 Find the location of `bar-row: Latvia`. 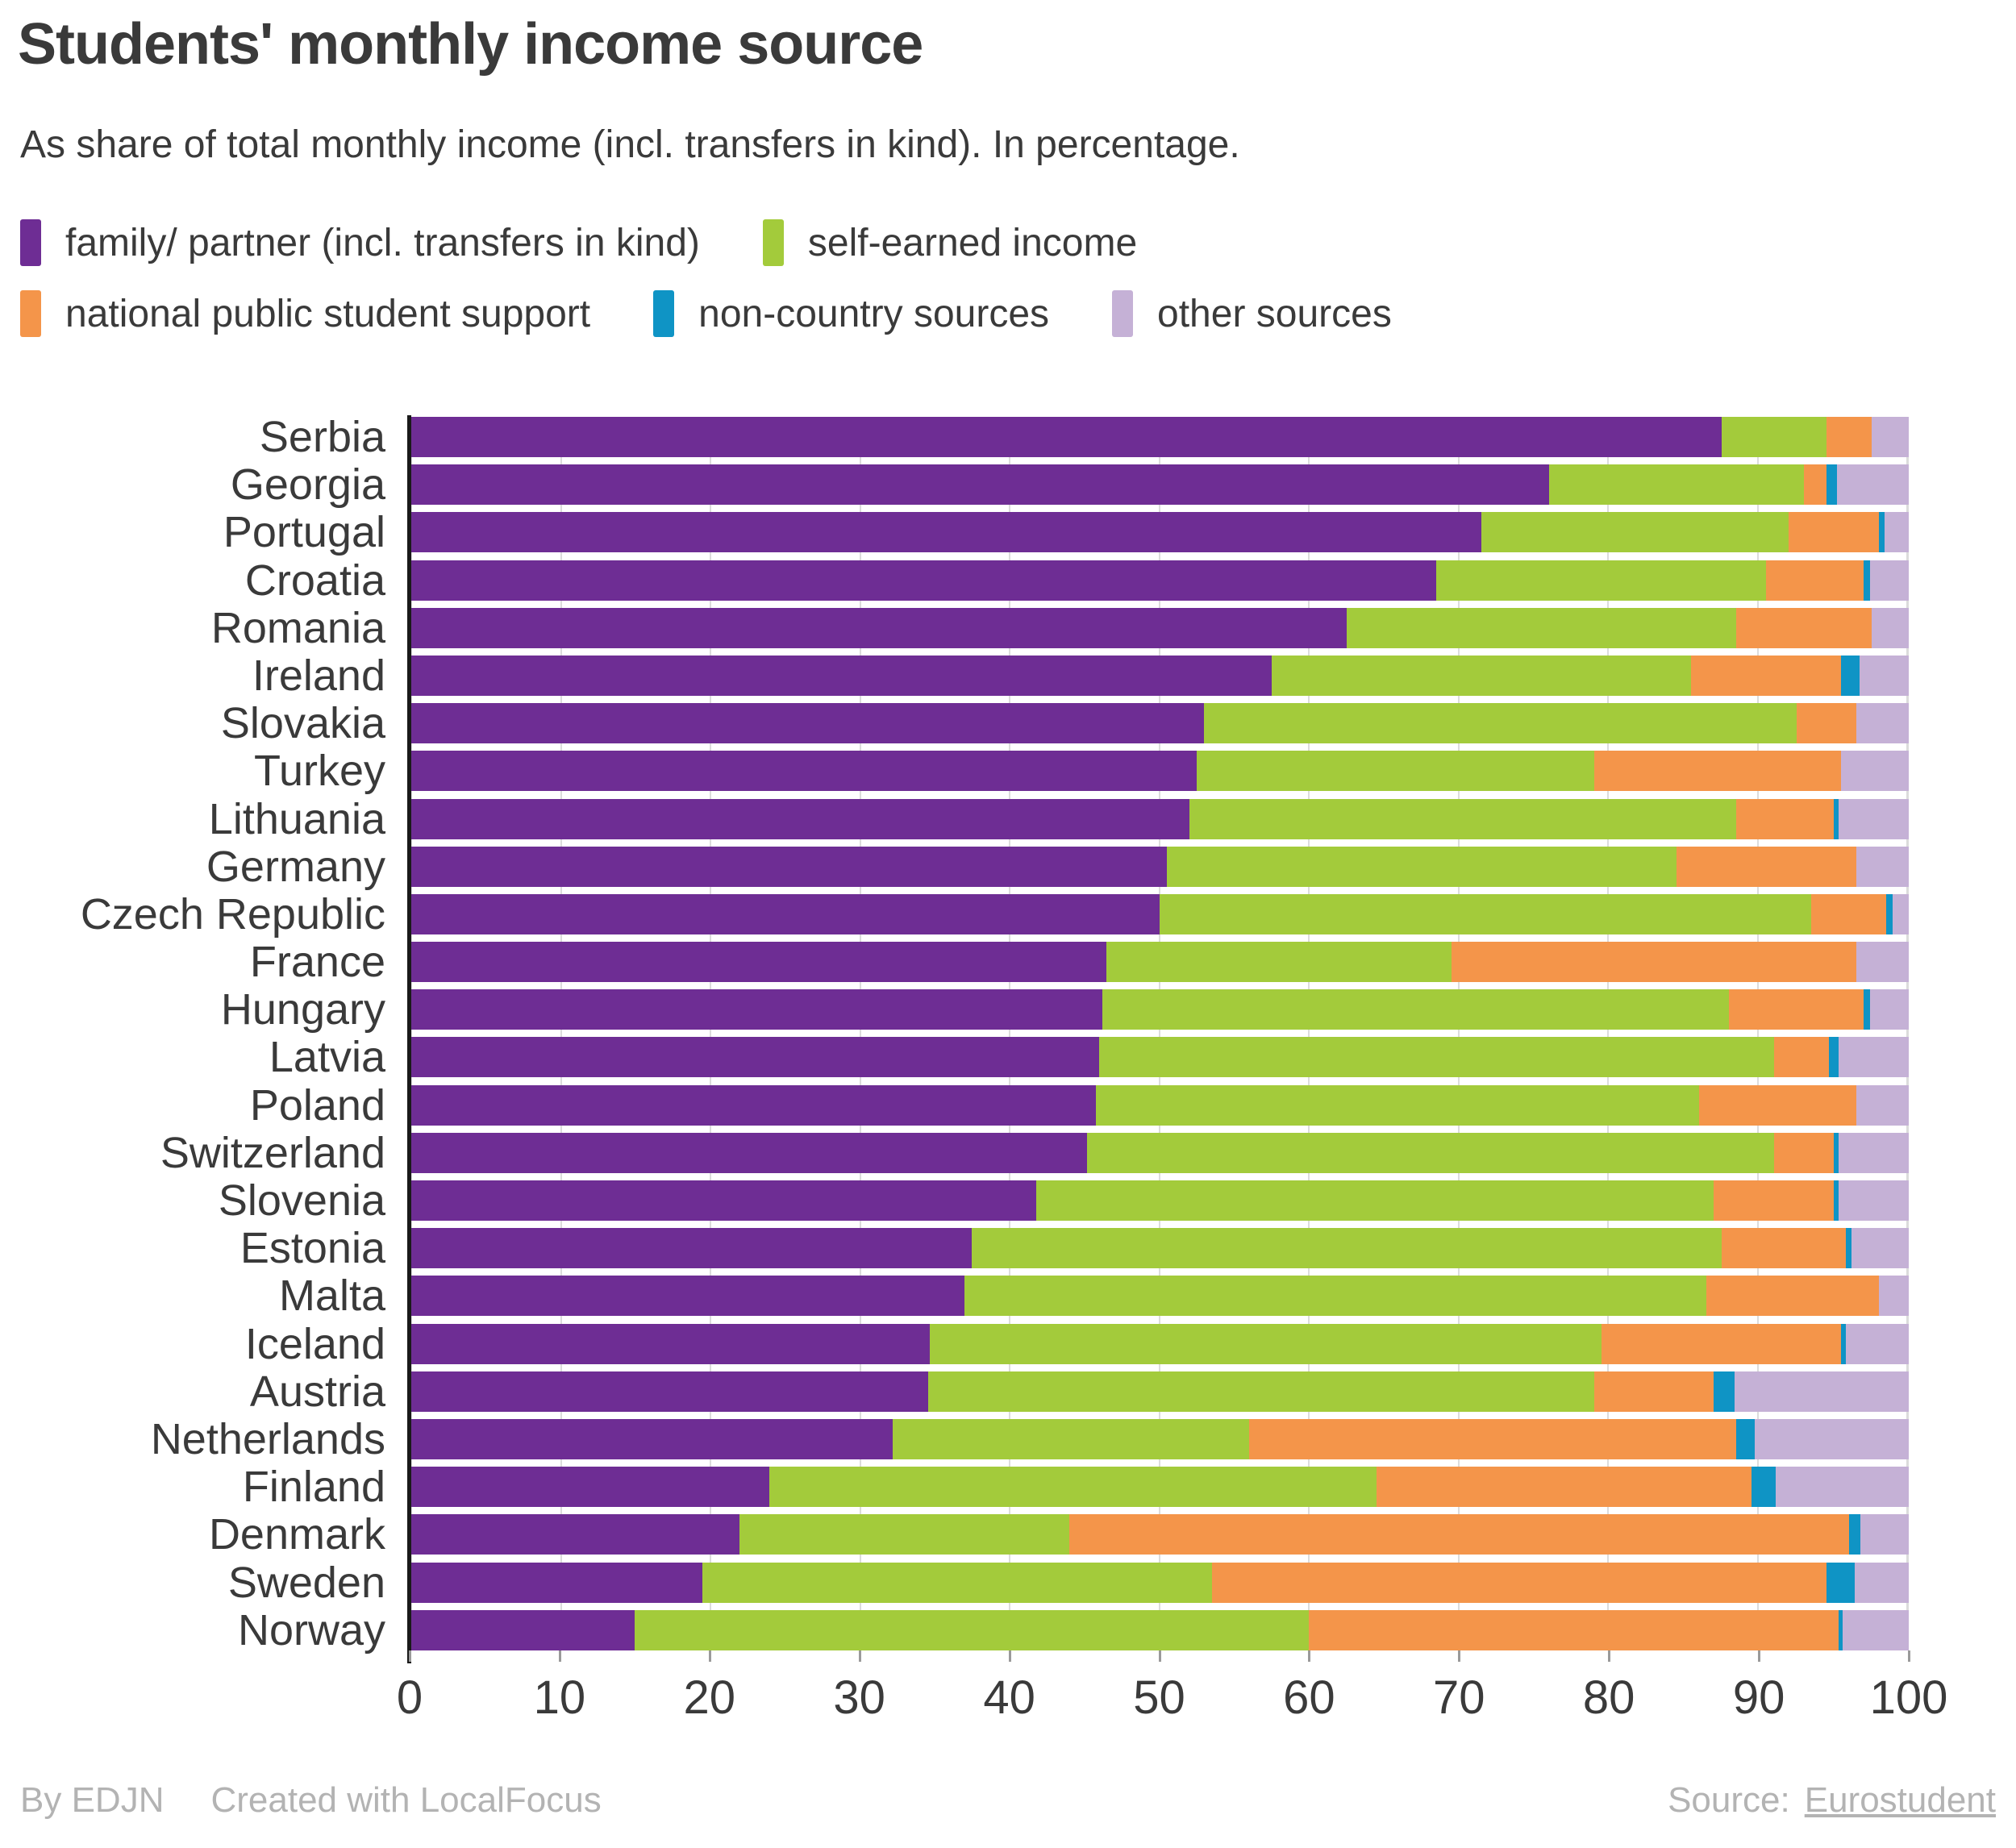

bar-row: Latvia is located at coordinates (954, 1057).